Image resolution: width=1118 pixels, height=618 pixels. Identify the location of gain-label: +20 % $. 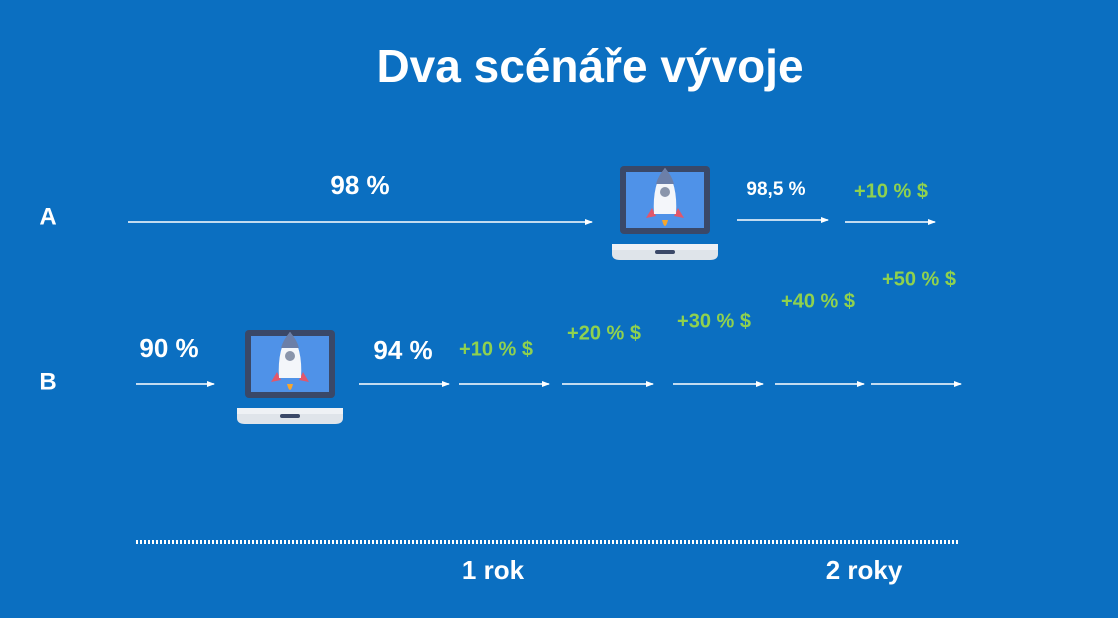
(604, 333).